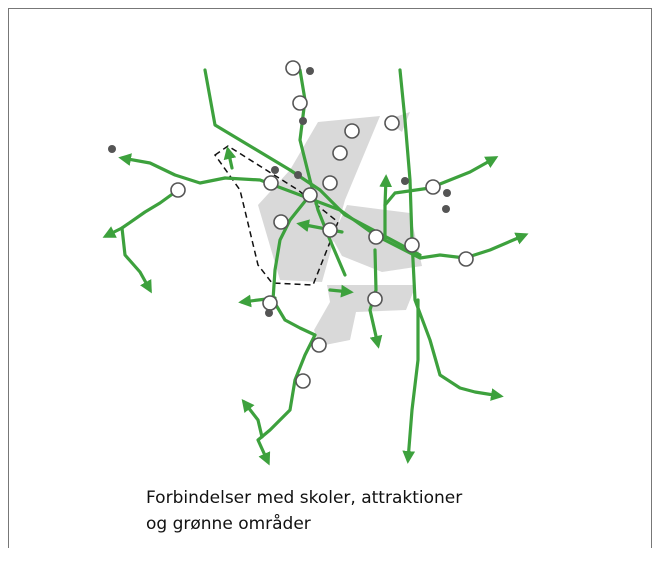 This screenshot has height=562, width=660. Describe the element at coordinates (276, 215) in the screenshot. I see `dashed-boundary` at that location.